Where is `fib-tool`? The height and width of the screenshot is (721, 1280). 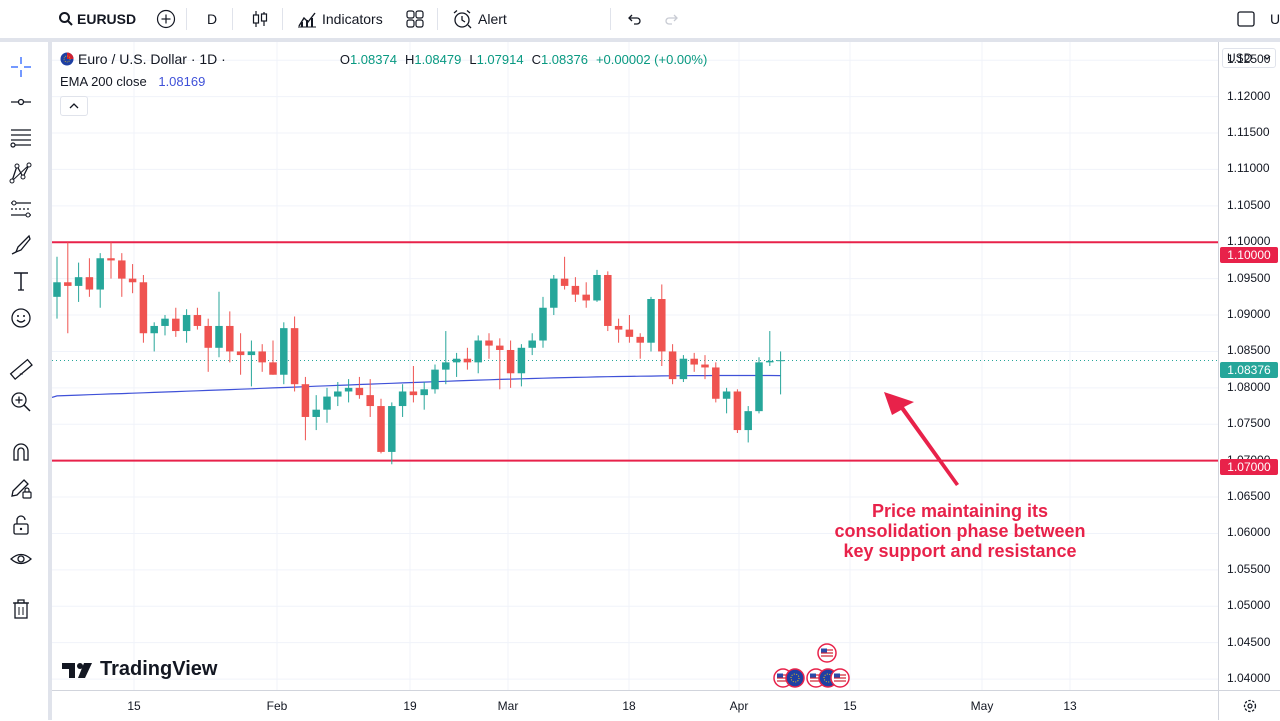
fib-tool is located at coordinates (21, 137).